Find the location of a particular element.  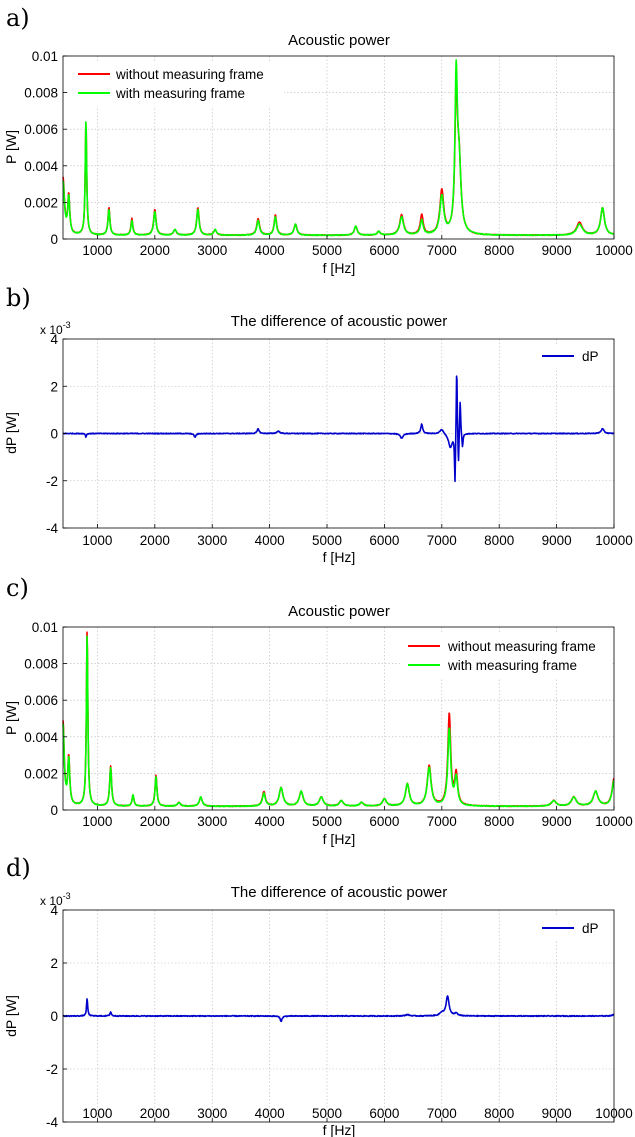

y-tick-label: 0.01 is located at coordinates (45, 56).